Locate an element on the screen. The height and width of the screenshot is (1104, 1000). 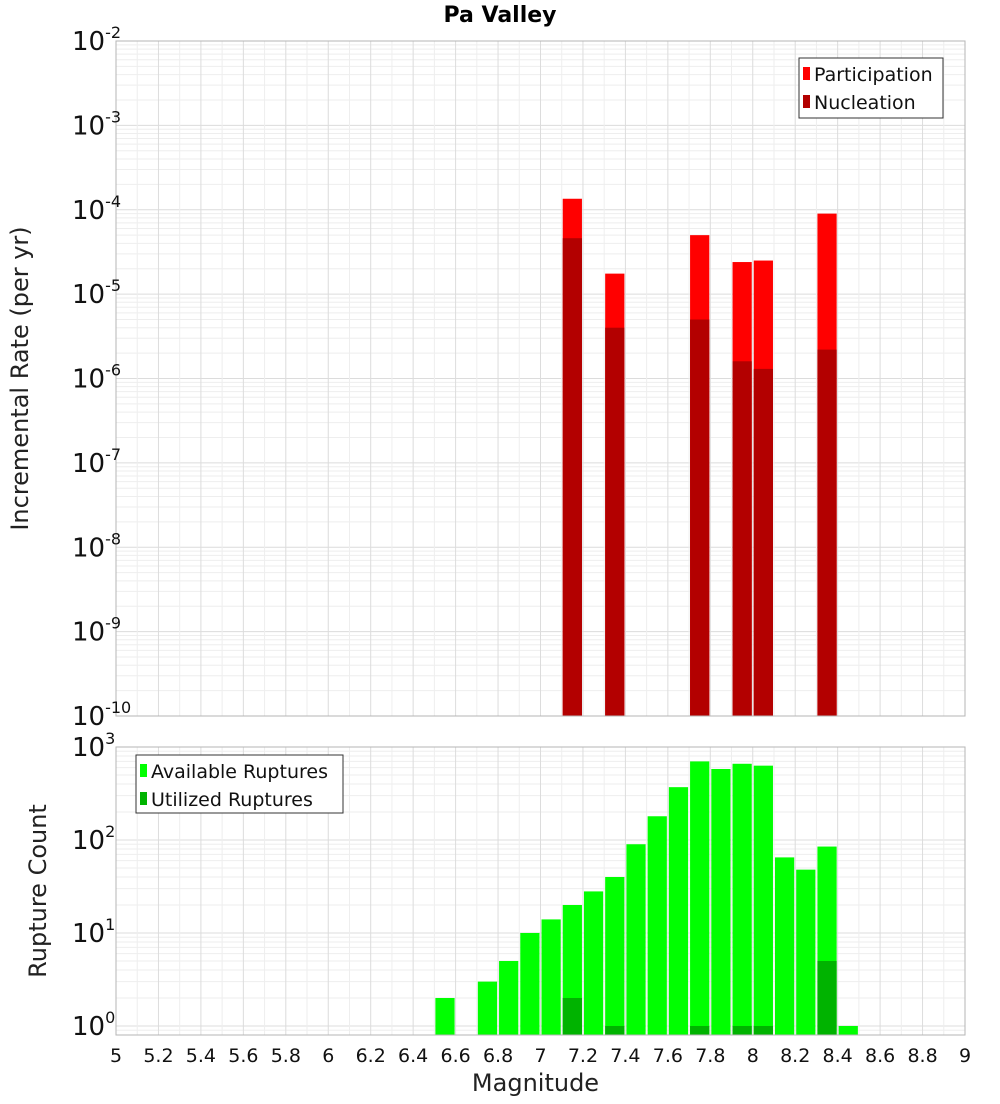
x-tick-label: 7.4 is located at coordinates (625, 1056).